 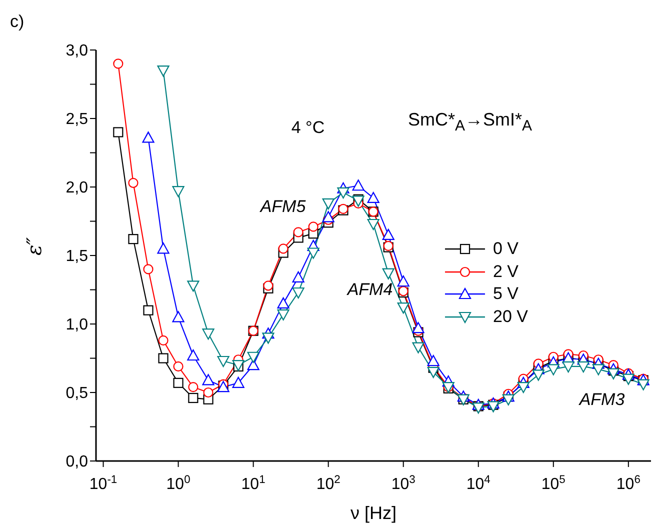 What do you see at coordinates (77, 119) in the screenshot?
I see `y-tick-label: 2,5` at bounding box center [77, 119].